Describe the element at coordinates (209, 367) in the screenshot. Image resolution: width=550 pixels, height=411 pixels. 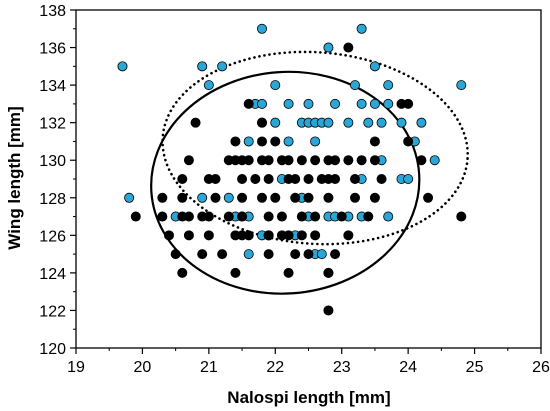
I see `x-tick-label: 21` at that location.